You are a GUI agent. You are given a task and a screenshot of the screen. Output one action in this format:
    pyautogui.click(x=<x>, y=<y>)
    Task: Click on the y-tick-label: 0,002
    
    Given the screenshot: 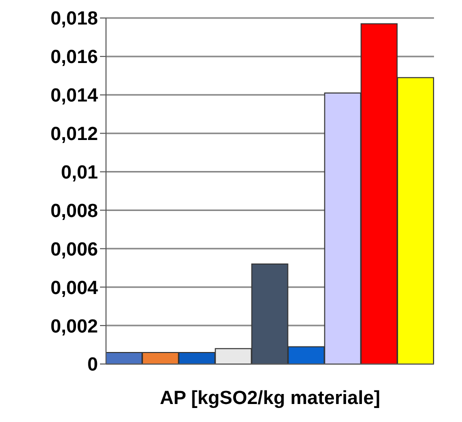 What is the action you would take?
    pyautogui.click(x=74, y=327)
    